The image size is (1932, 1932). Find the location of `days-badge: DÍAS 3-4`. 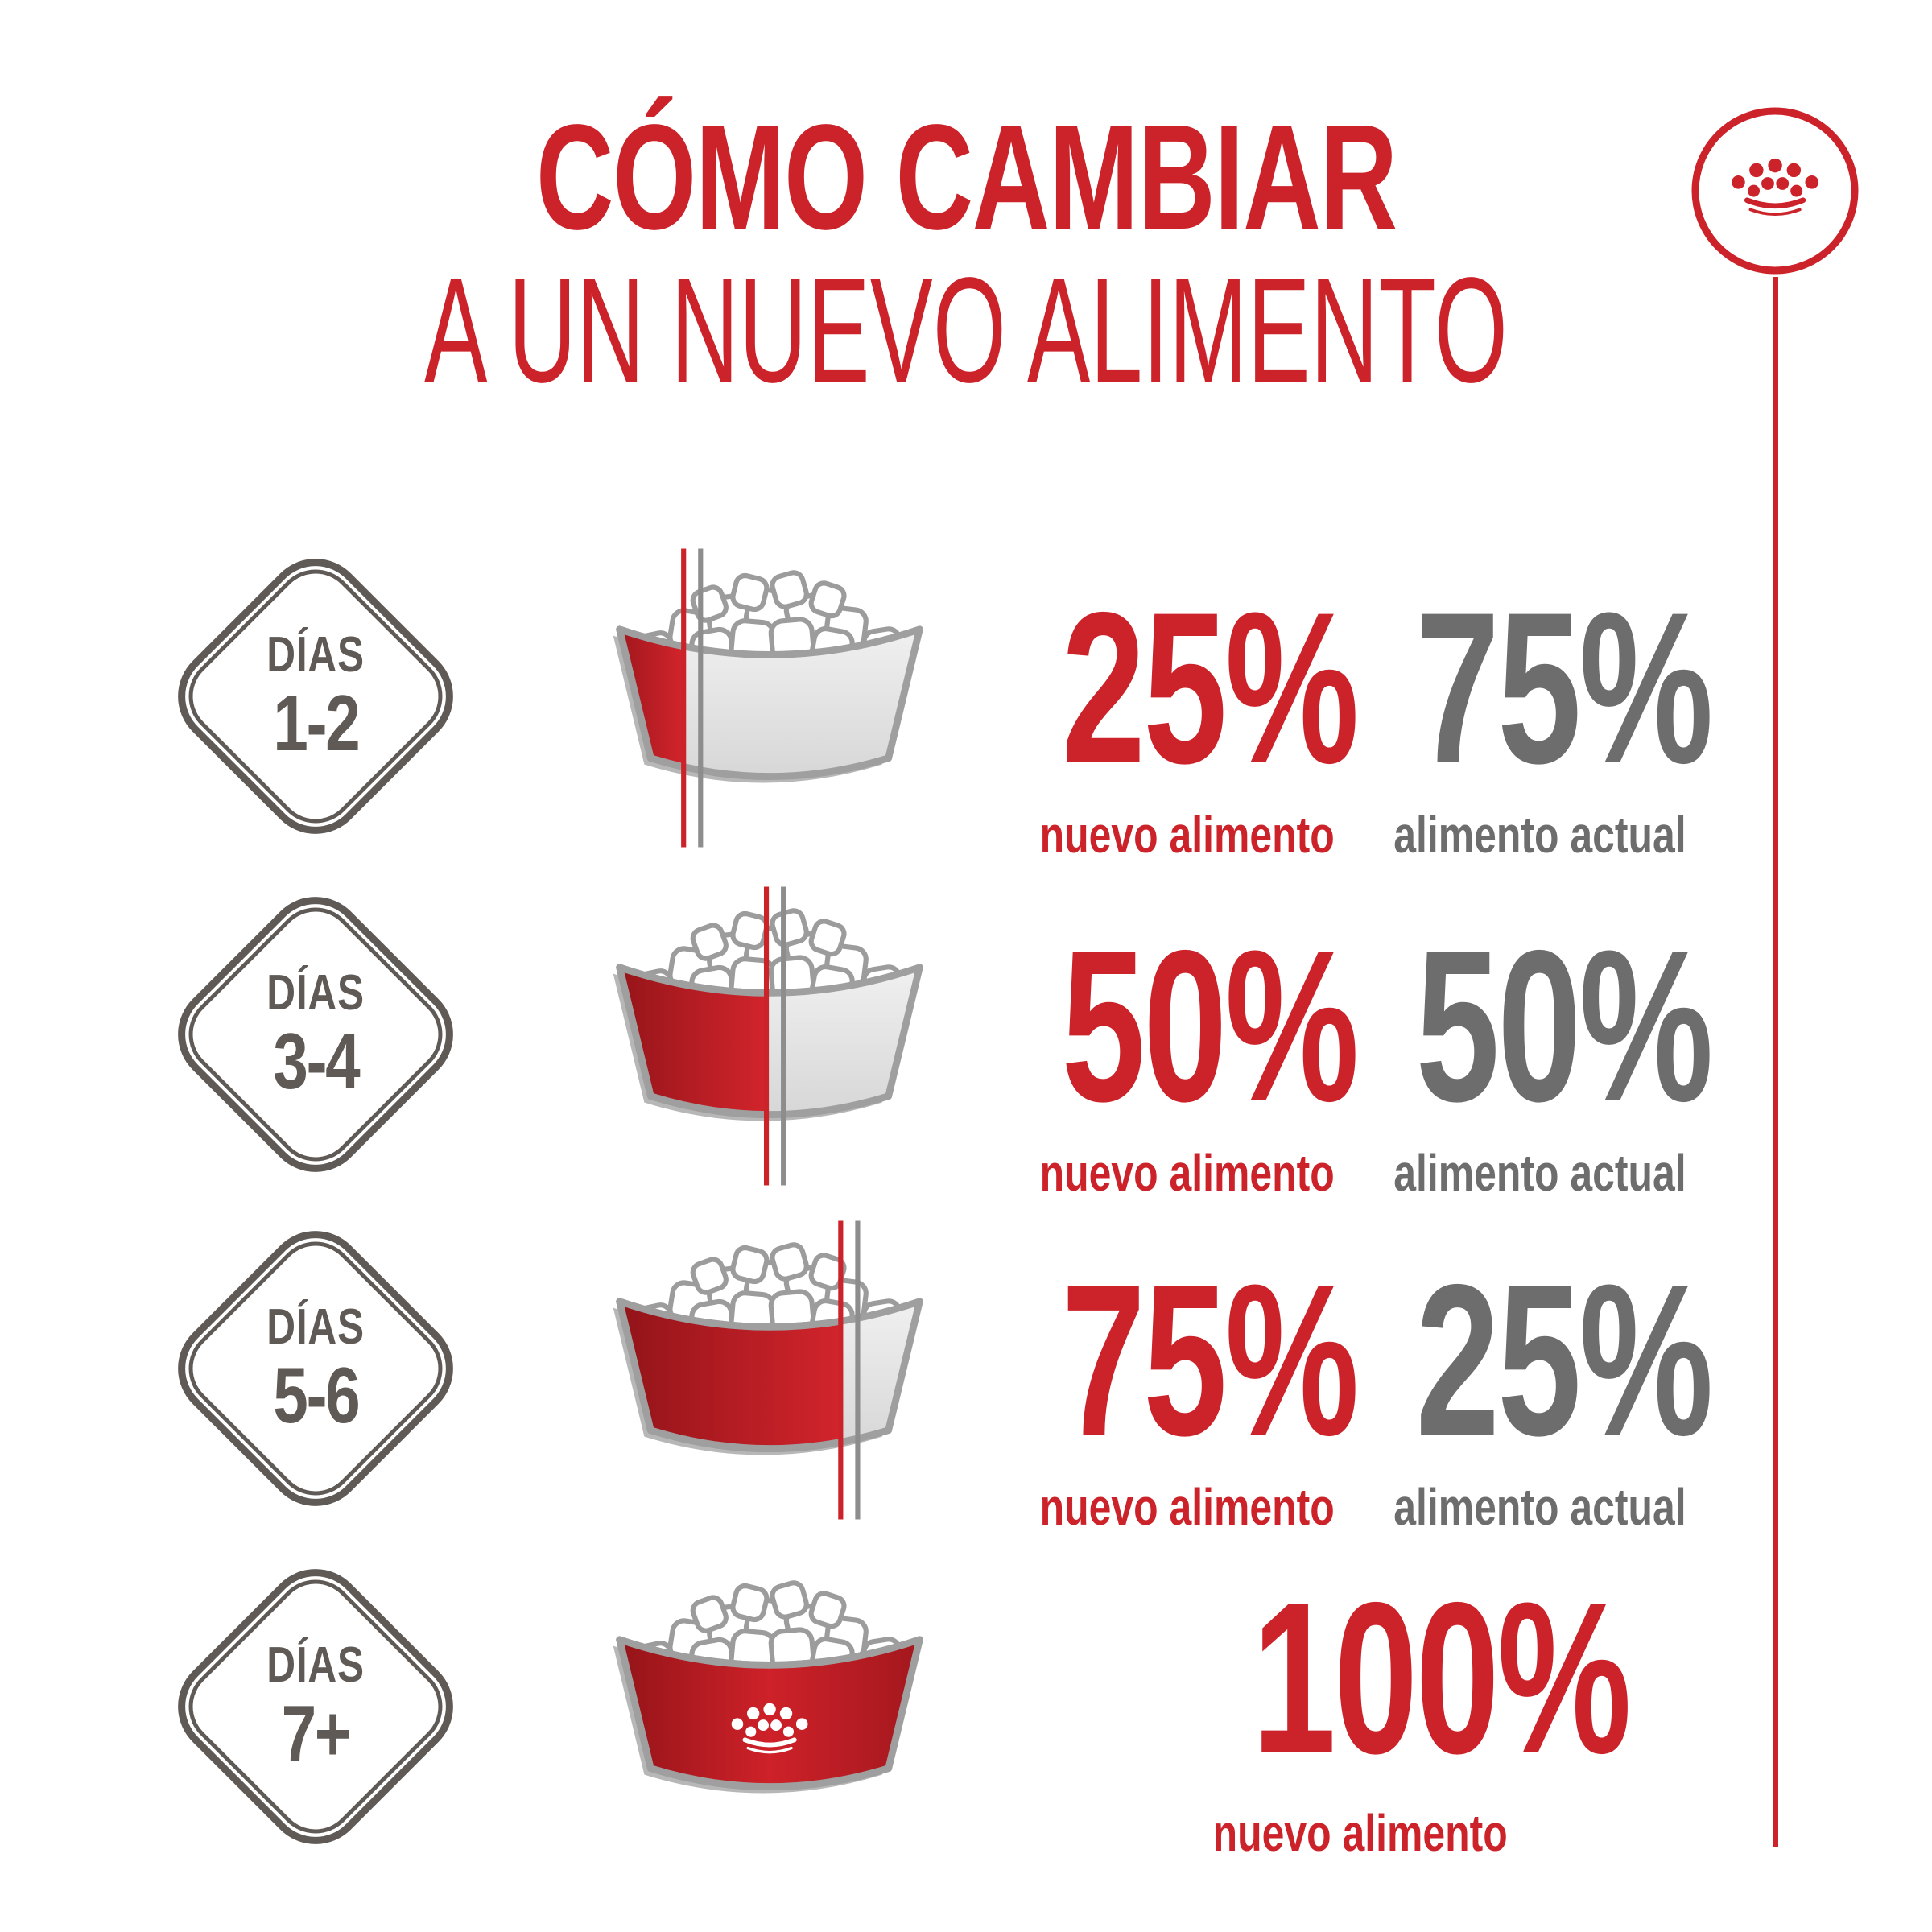

days-badge: DÍAS 3-4 is located at coordinates (315, 1034).